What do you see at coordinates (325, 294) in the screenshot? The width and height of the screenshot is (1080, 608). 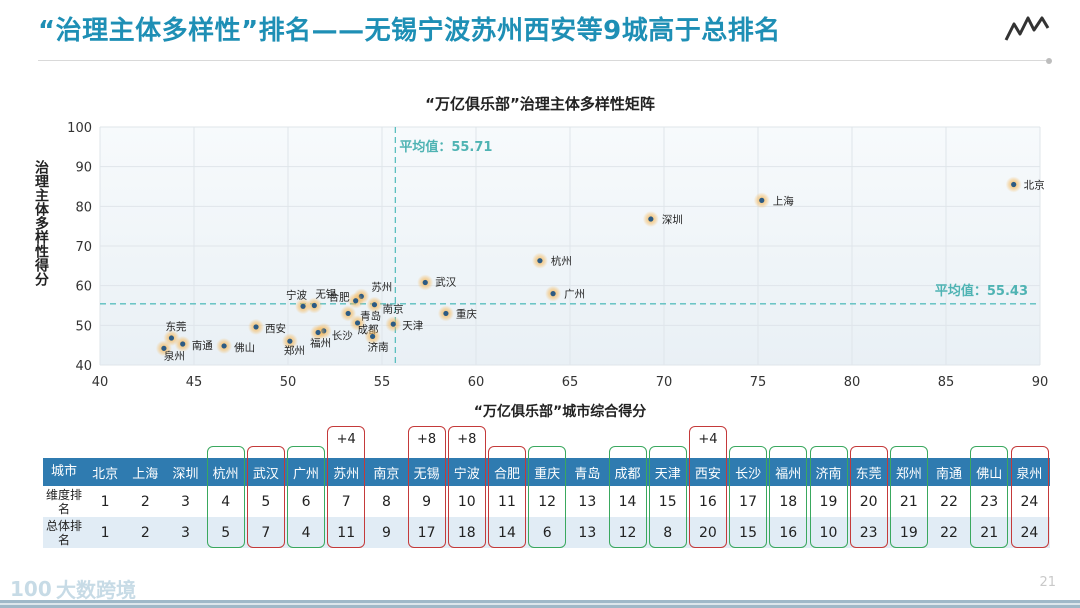 I see `point-label: 无锡` at bounding box center [325, 294].